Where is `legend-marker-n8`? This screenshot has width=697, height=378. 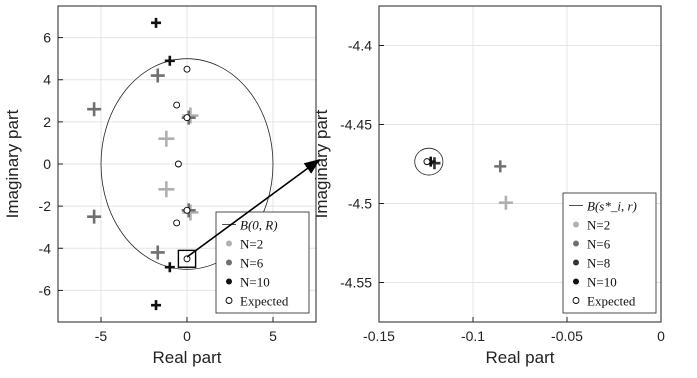 legend-marker-n8 is located at coordinates (576, 262).